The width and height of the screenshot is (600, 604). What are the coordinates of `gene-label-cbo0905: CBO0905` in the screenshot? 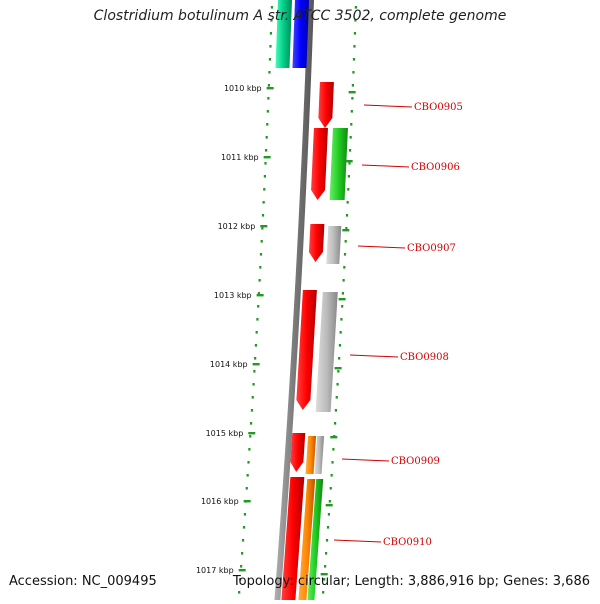 It's located at (438, 107).